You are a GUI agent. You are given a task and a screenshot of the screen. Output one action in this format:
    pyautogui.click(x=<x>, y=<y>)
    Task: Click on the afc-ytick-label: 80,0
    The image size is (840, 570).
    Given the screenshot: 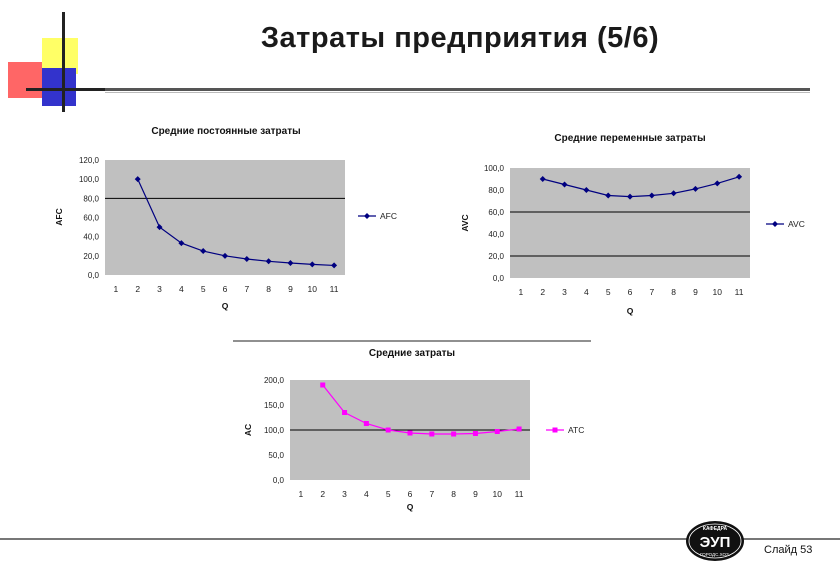 What is the action you would take?
    pyautogui.click(x=91, y=198)
    